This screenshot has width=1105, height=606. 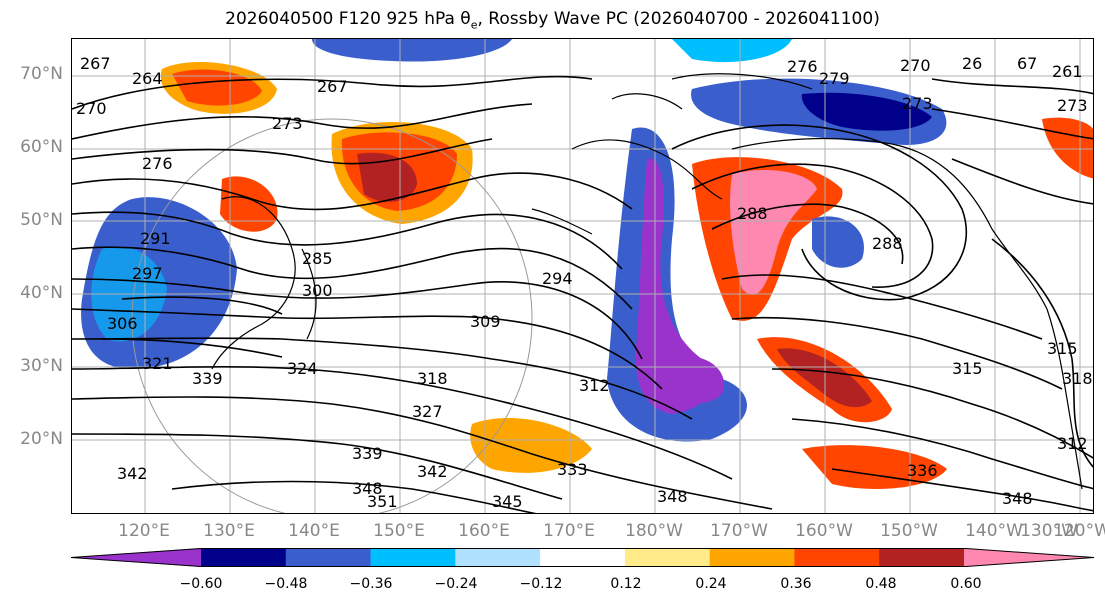 I want to click on contour-label: 297, so click(x=147, y=273).